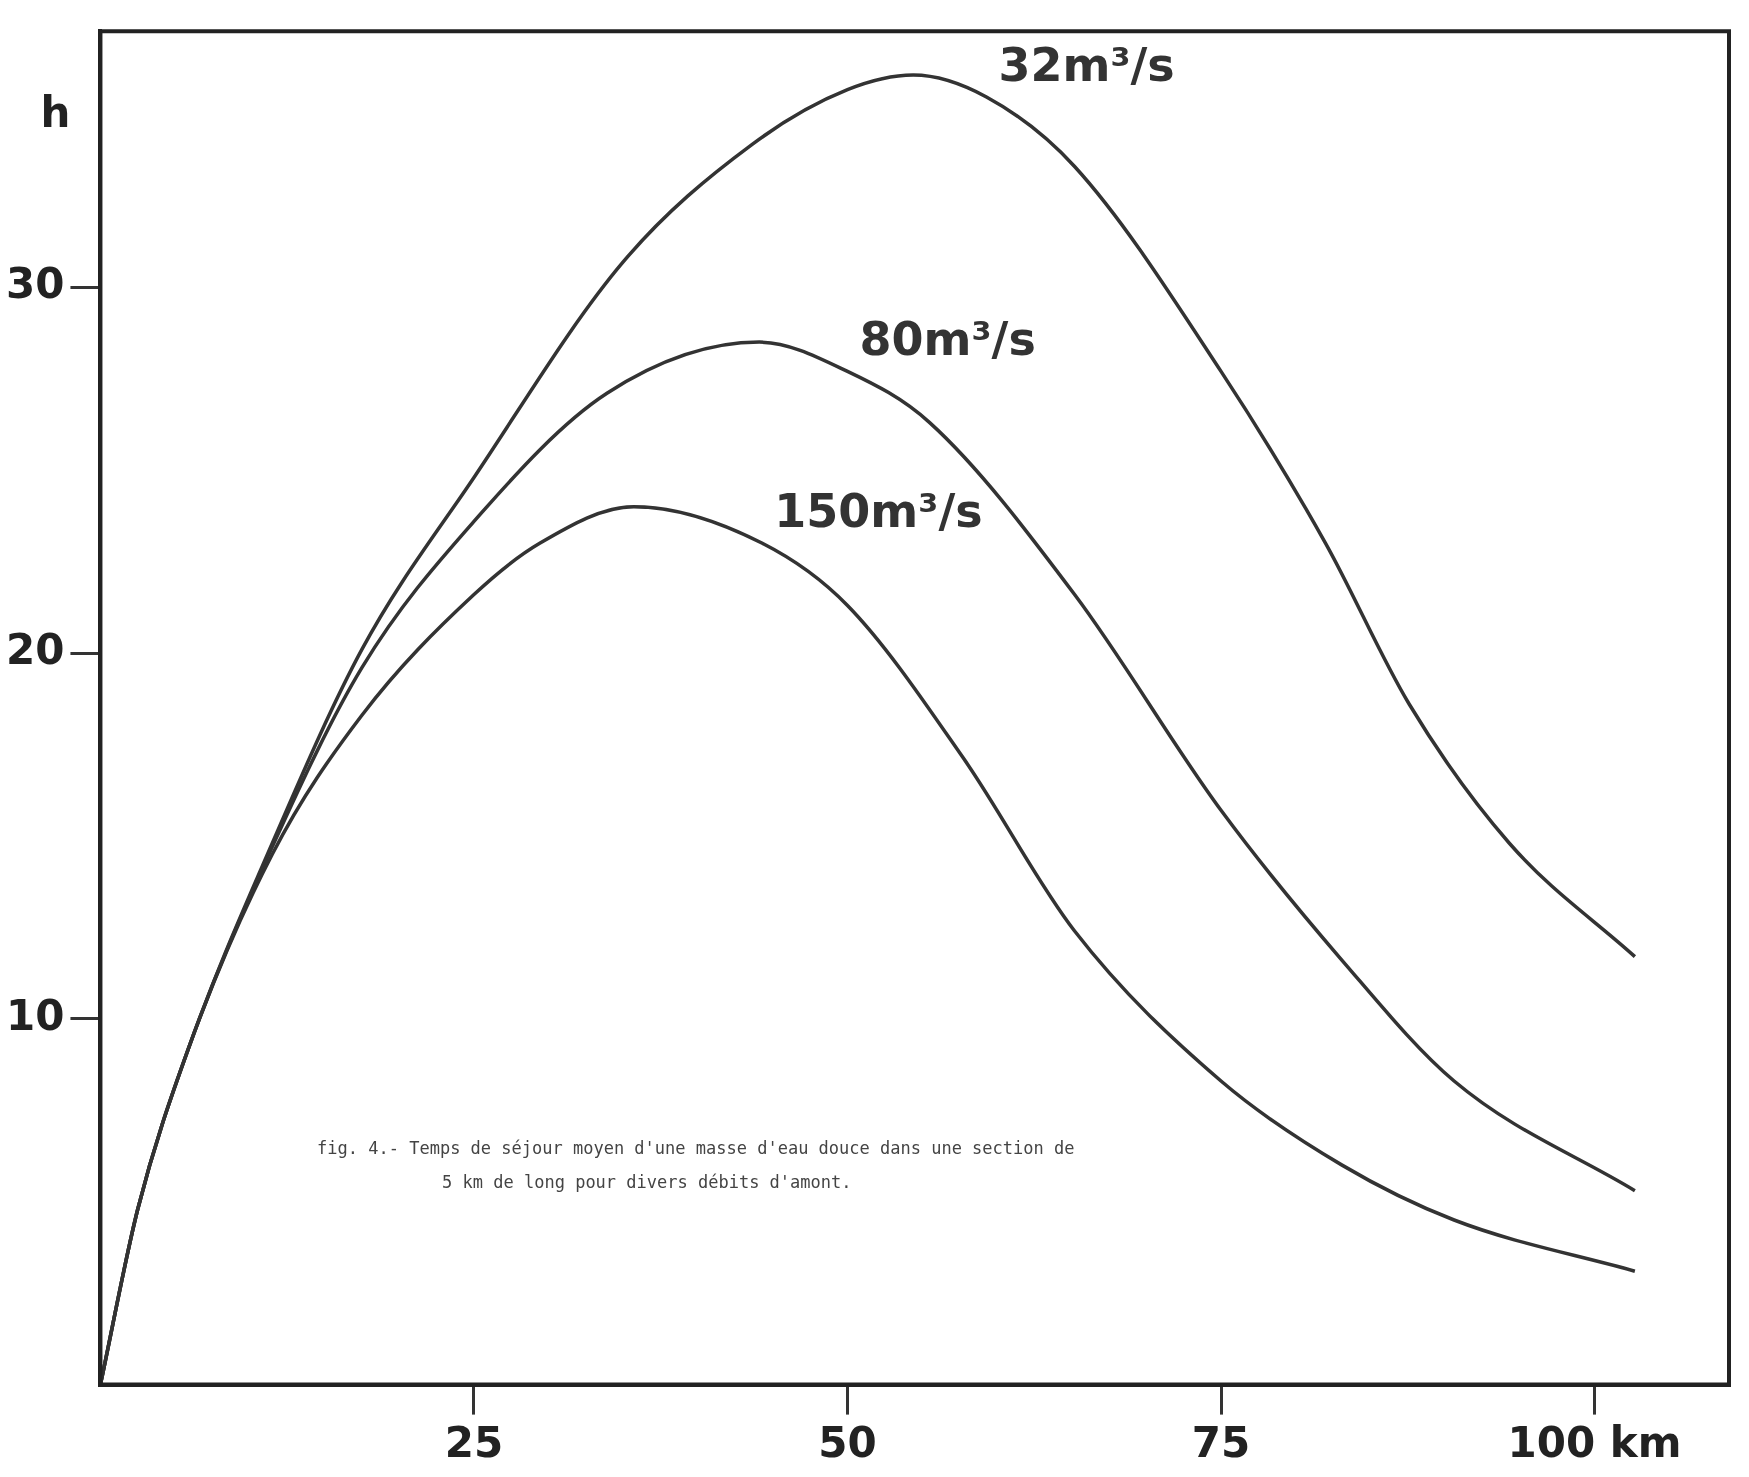  Describe the element at coordinates (878, 511) in the screenshot. I see `series-label: 150m³/s` at that location.